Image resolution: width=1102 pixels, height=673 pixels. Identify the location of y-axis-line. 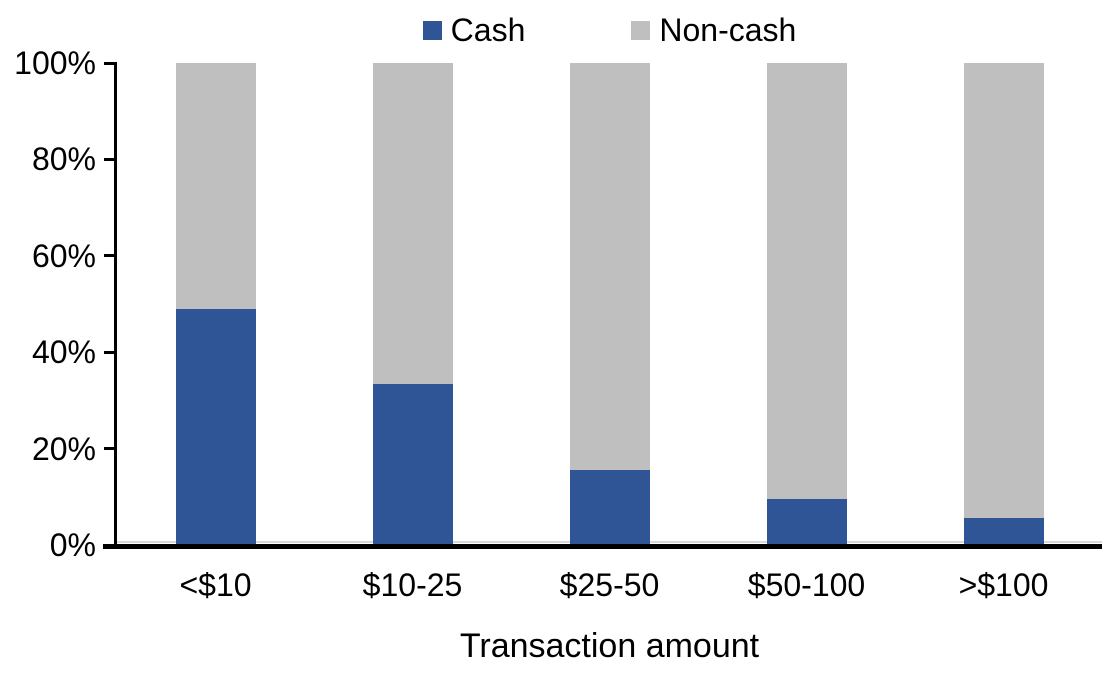
(115, 304).